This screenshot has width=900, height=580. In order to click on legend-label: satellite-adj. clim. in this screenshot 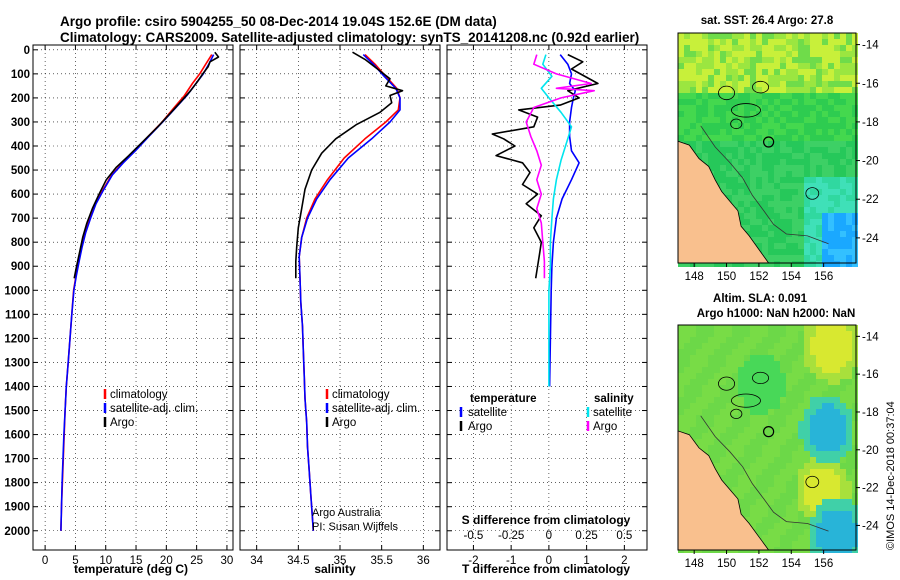, I will do `click(376, 409)`.